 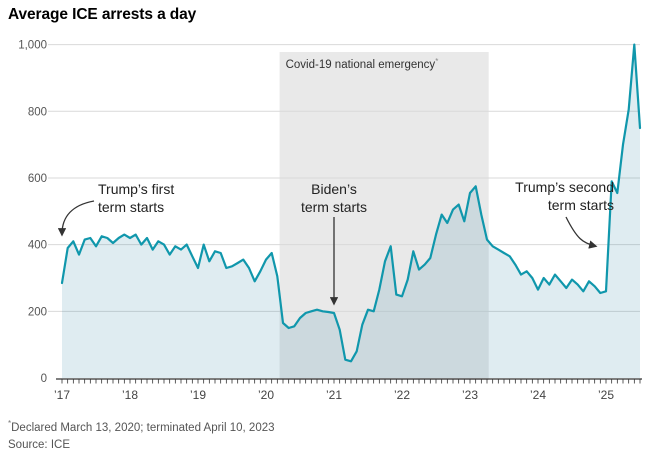 I want to click on x-tick-label: ’21, so click(x=334, y=395).